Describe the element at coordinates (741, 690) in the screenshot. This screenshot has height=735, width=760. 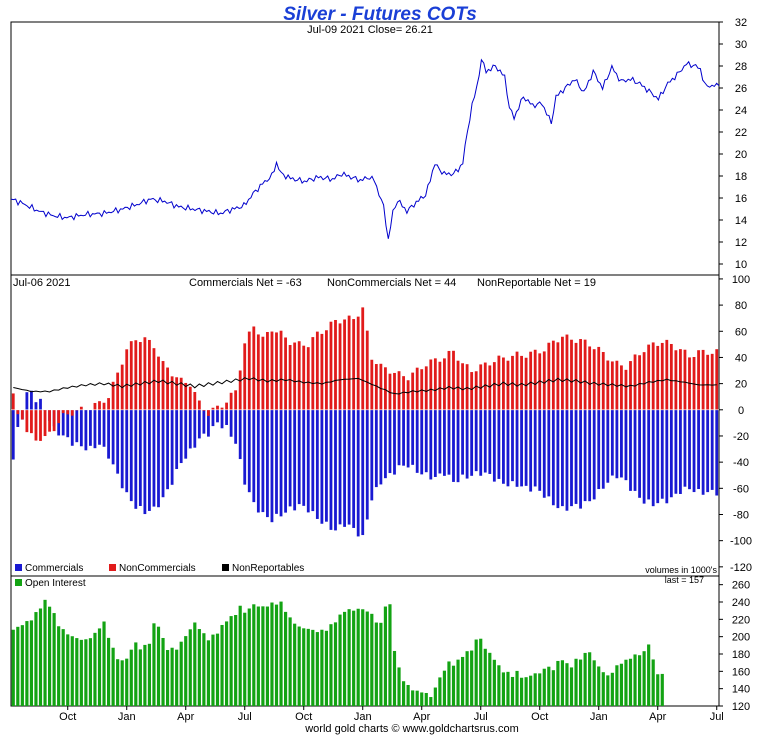
I see `y-tick-label: 140` at that location.